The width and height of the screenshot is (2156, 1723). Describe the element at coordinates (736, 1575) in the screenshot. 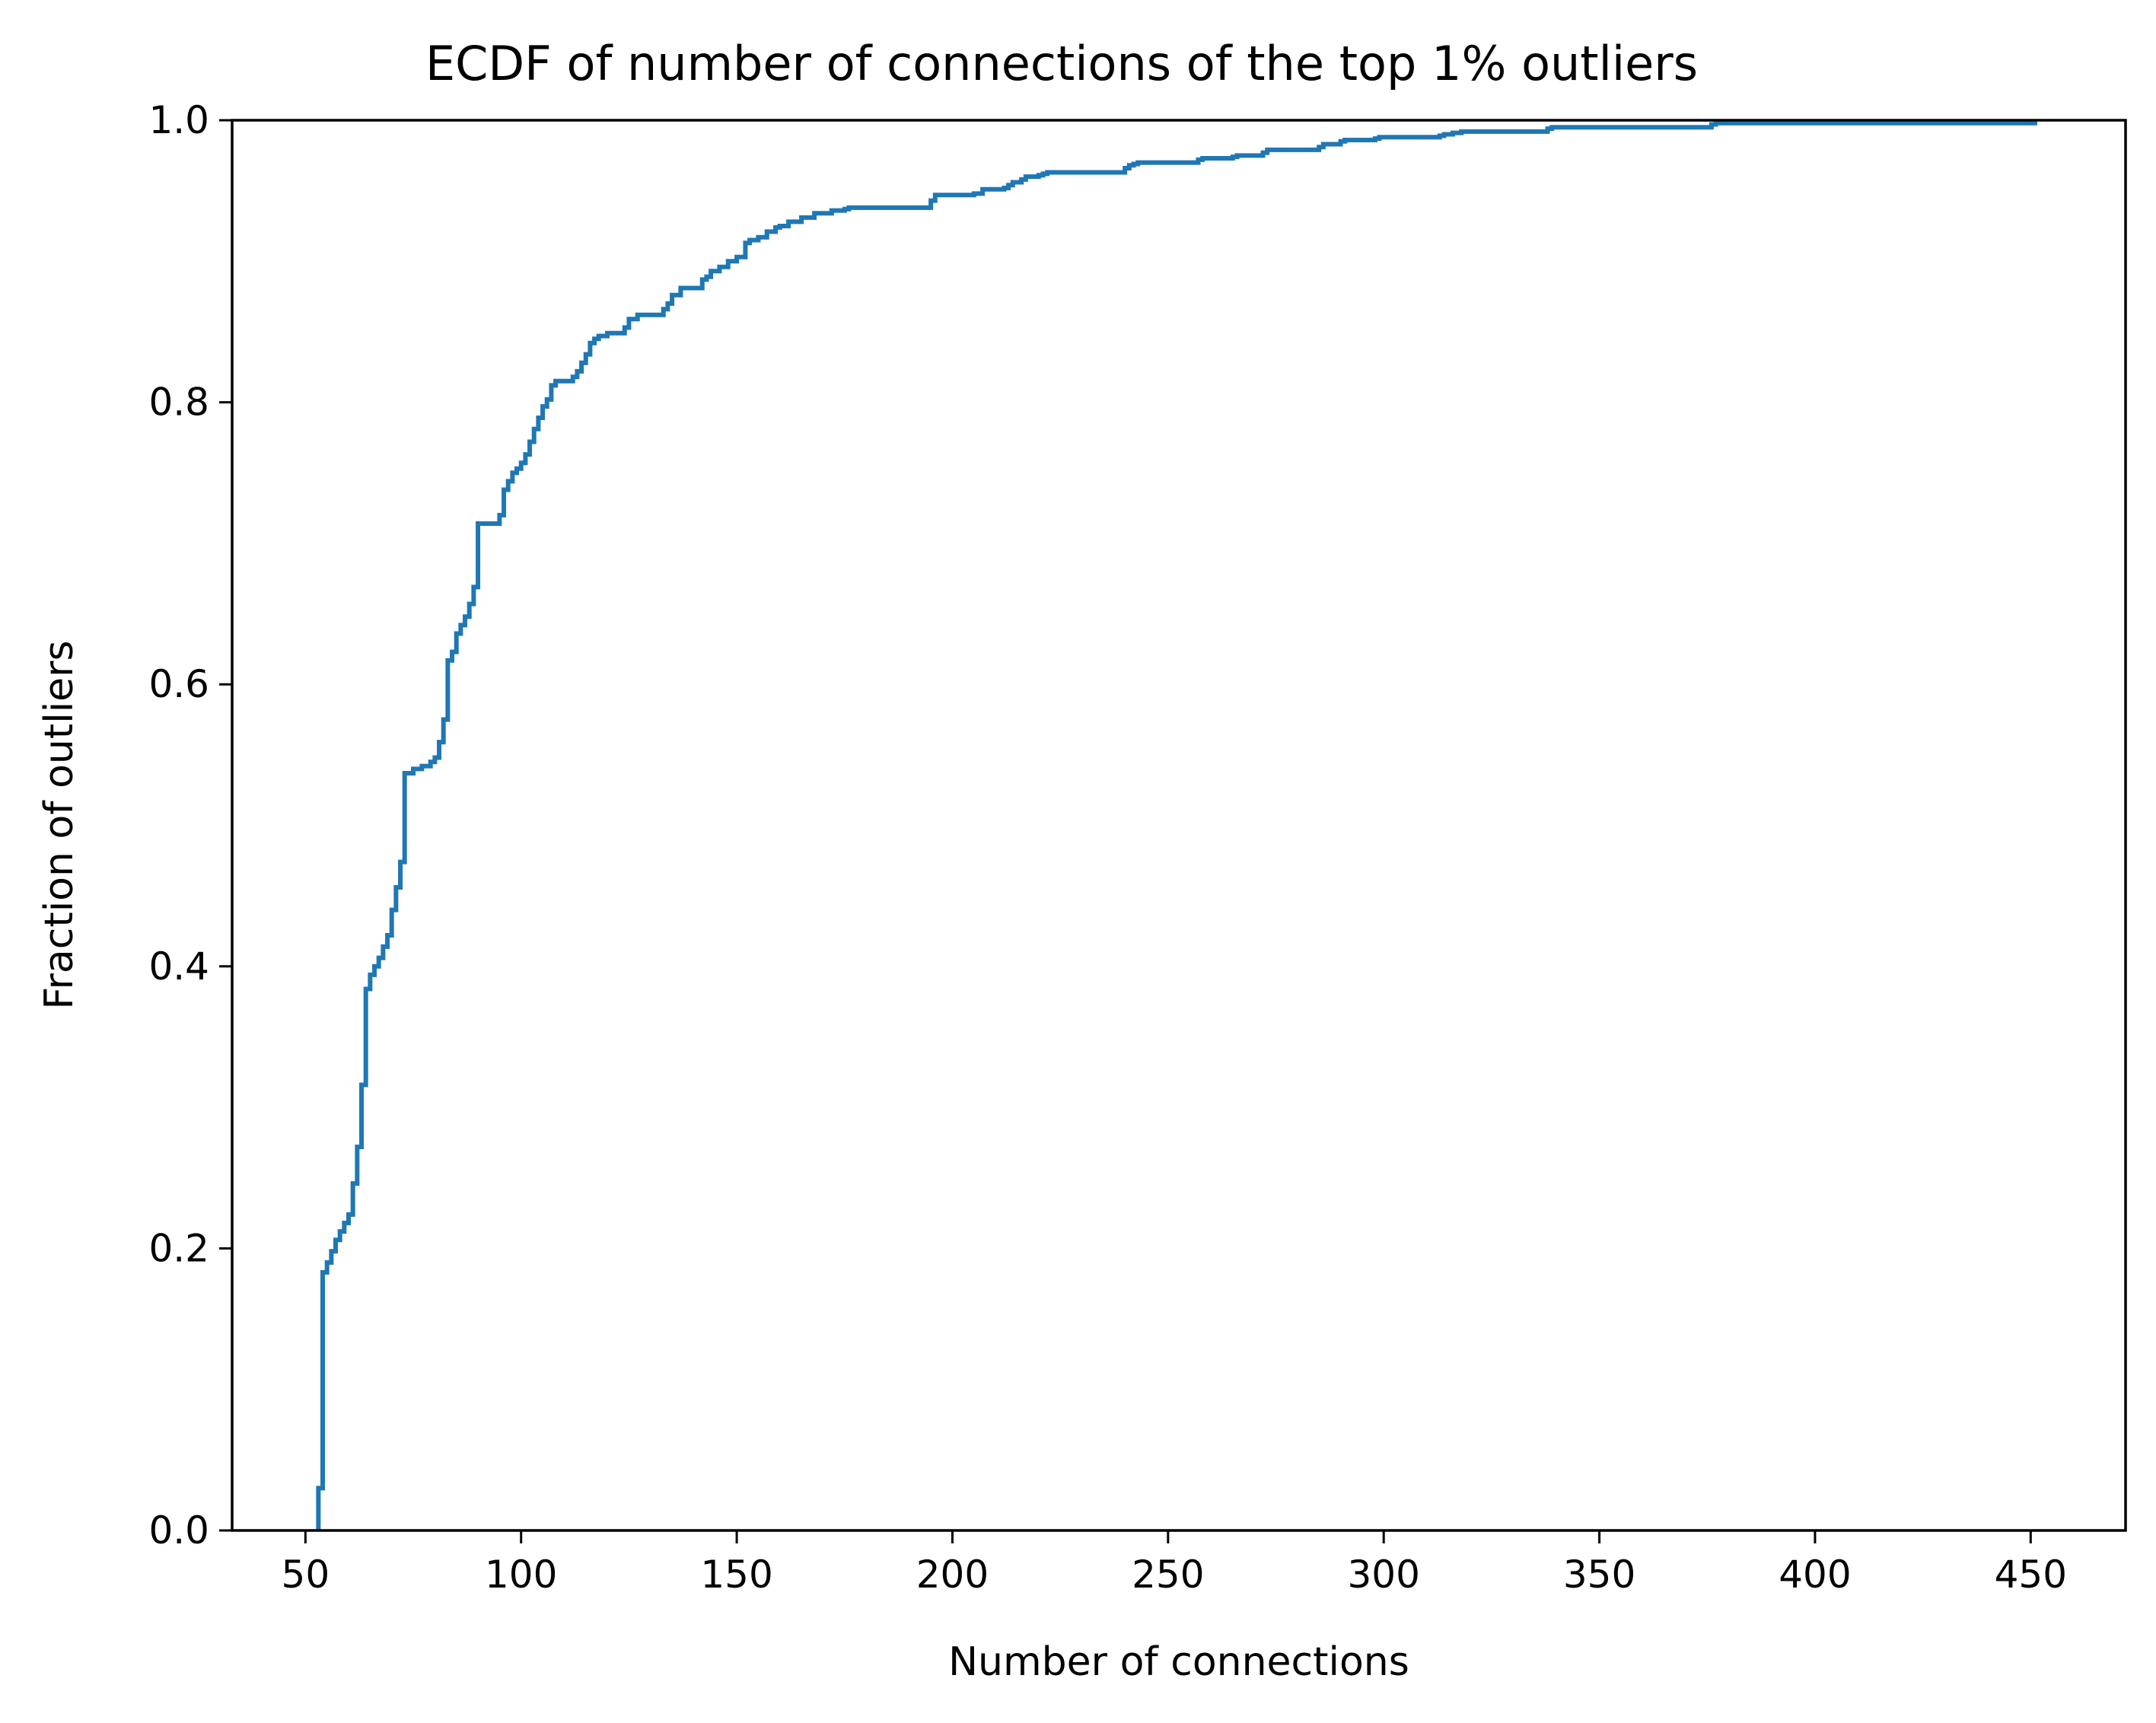

I see `x-tick-label: 150` at that location.